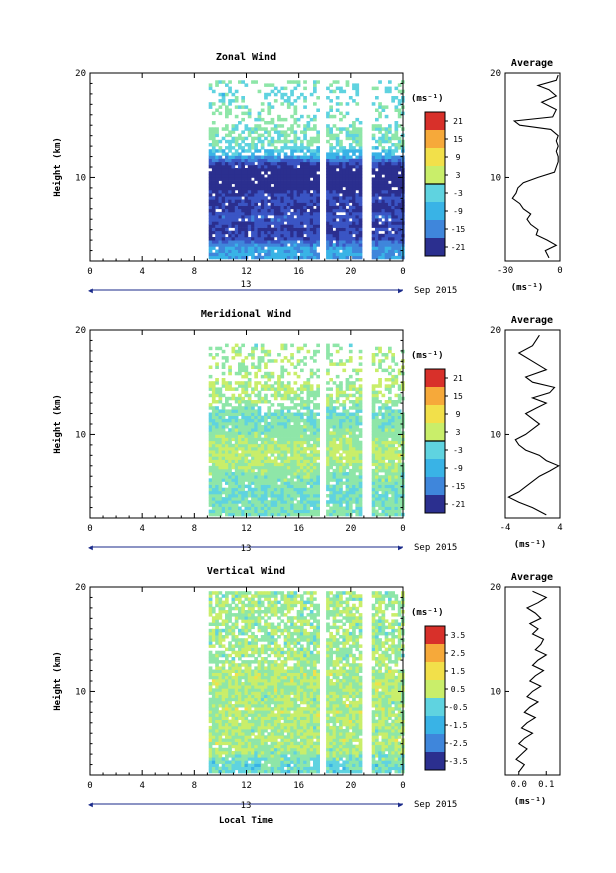 This screenshot has width=616, height=873. I want to click on x-tick-label: 12, so click(246, 272).